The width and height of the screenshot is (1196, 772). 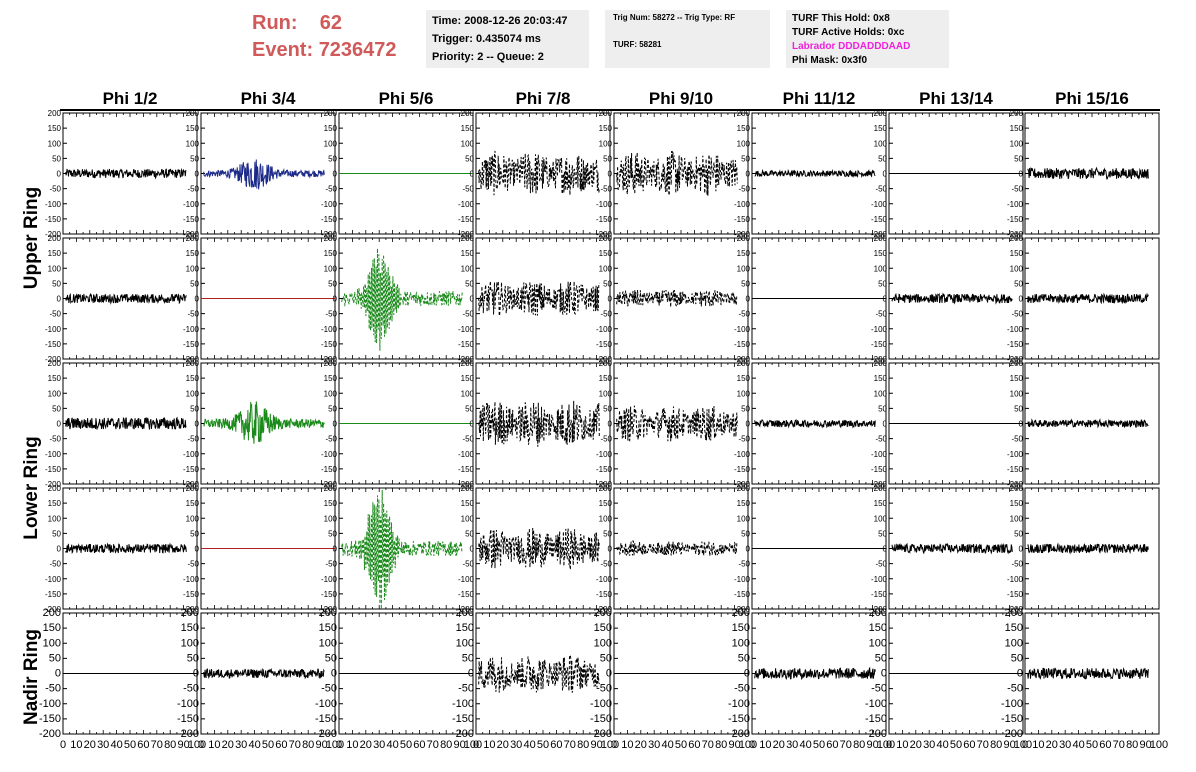 I want to click on x-tick-label: 20, so click(x=90, y=745).